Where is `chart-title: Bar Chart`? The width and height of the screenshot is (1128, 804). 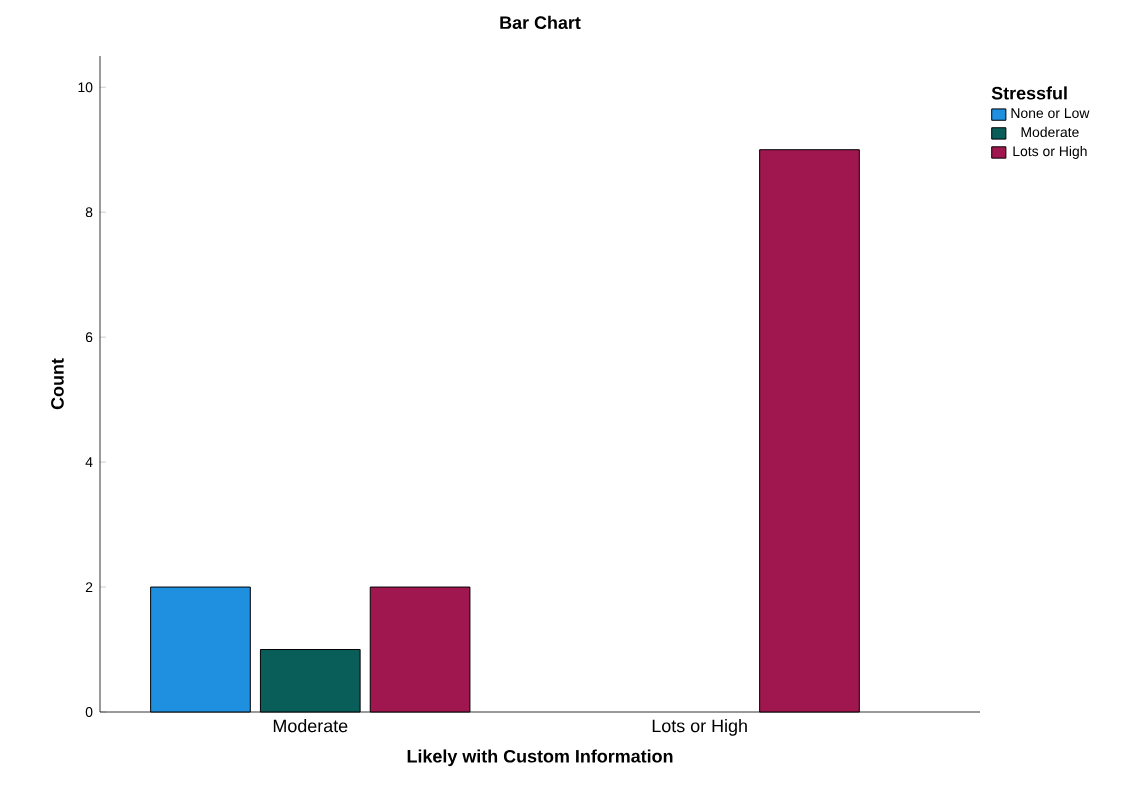 chart-title: Bar Chart is located at coordinates (540, 22).